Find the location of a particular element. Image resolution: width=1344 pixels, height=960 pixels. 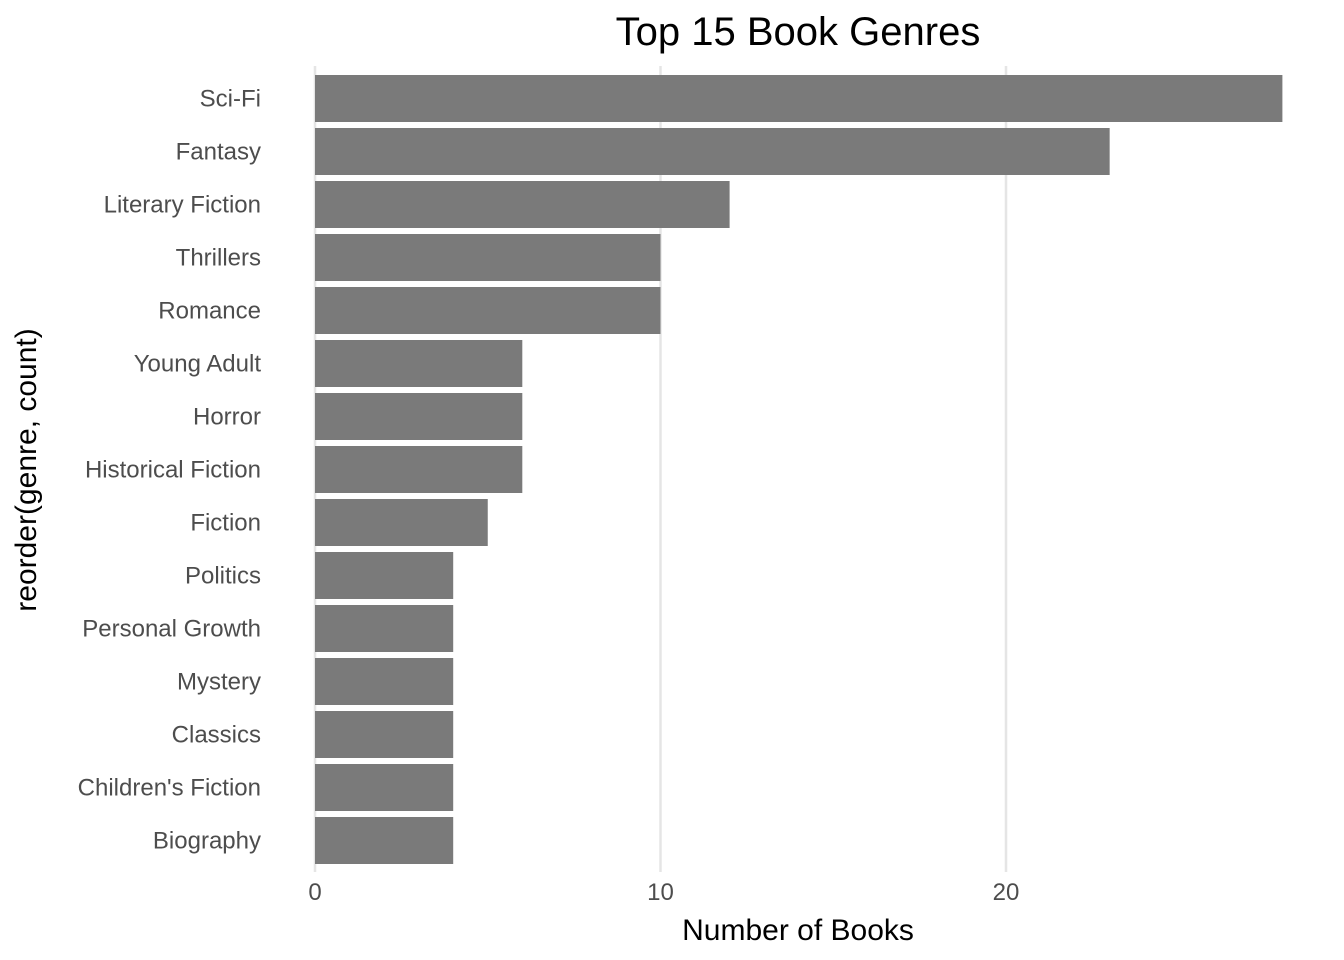

y-axis-title: reorder(genre, count) is located at coordinates (26, 469).